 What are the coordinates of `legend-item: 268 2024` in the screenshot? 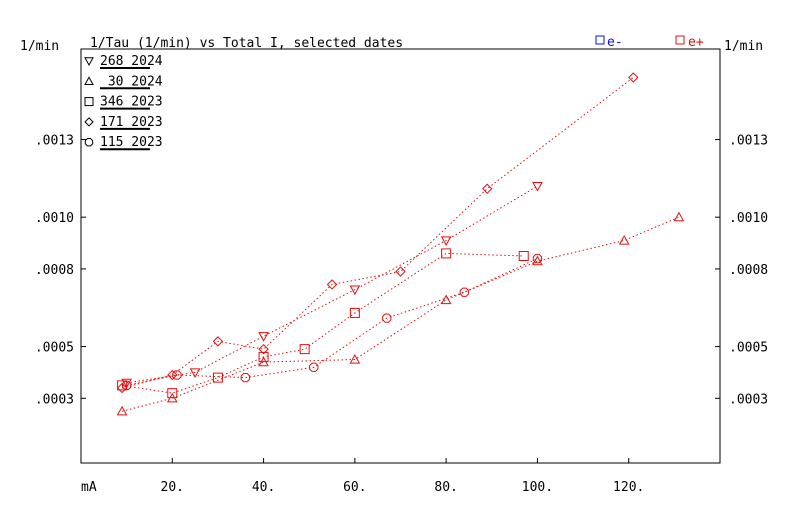 It's located at (123, 61).